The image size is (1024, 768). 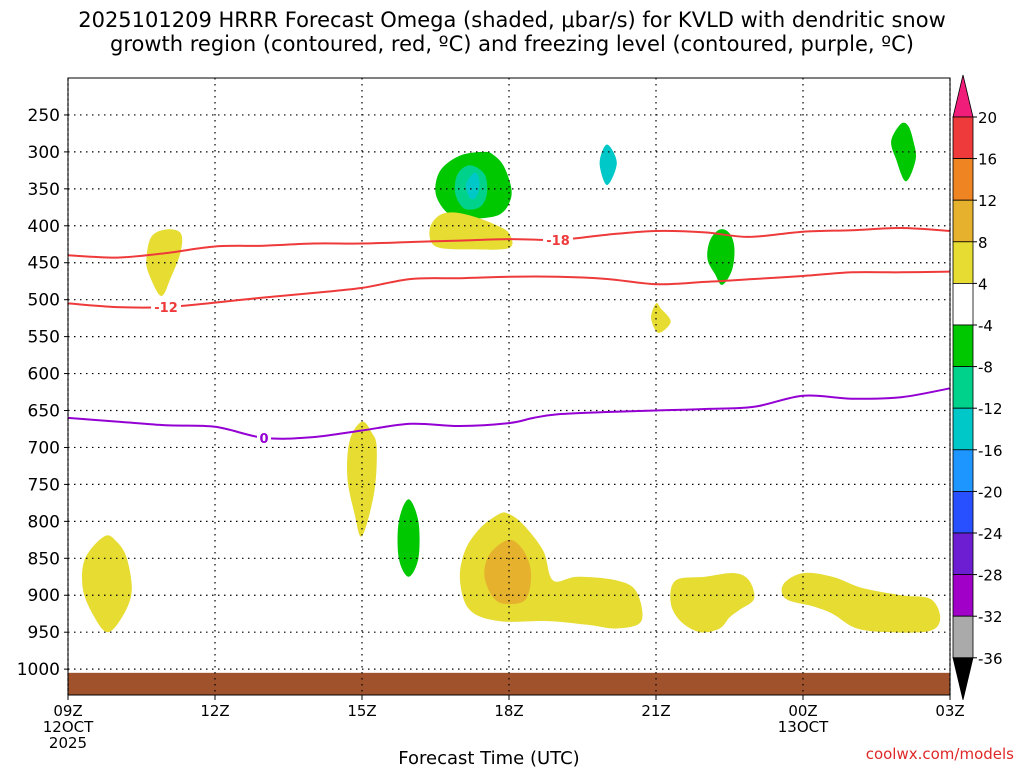 What do you see at coordinates (990, 409) in the screenshot?
I see `colorbar-label-7: -12` at bounding box center [990, 409].